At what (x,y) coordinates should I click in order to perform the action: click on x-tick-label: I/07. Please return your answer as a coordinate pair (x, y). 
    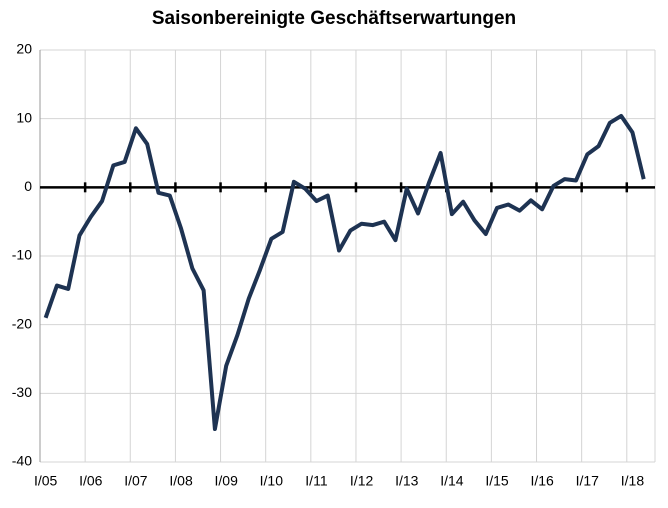
    Looking at the image, I should click on (136, 481).